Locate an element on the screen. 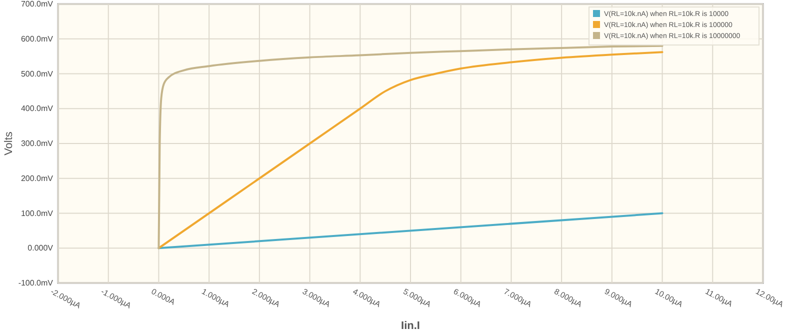 The width and height of the screenshot is (800, 333). y-tick-label: 0.000V is located at coordinates (41, 248).